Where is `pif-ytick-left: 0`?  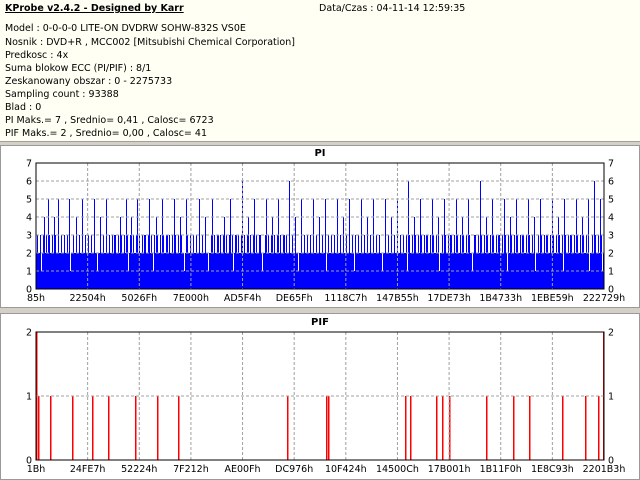
pif-ytick-left: 0 is located at coordinates (29, 461).